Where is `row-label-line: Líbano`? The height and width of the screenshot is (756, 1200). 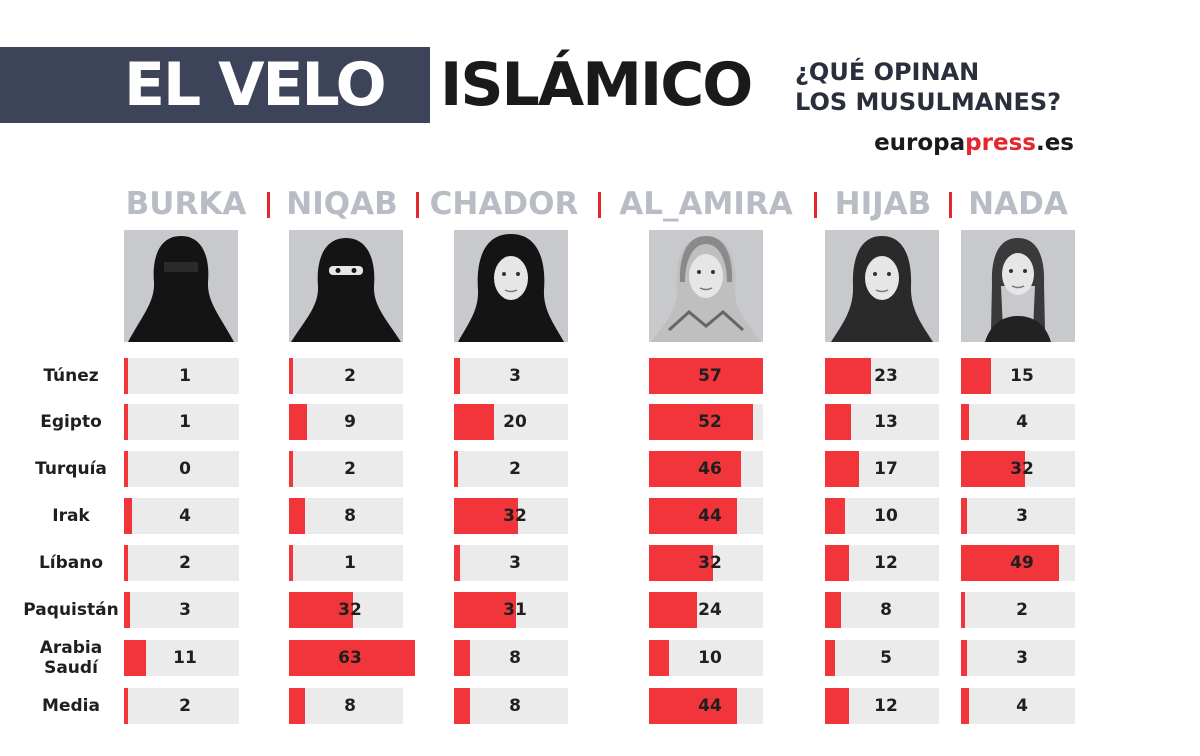
row-label-line: Líbano is located at coordinates (71, 563).